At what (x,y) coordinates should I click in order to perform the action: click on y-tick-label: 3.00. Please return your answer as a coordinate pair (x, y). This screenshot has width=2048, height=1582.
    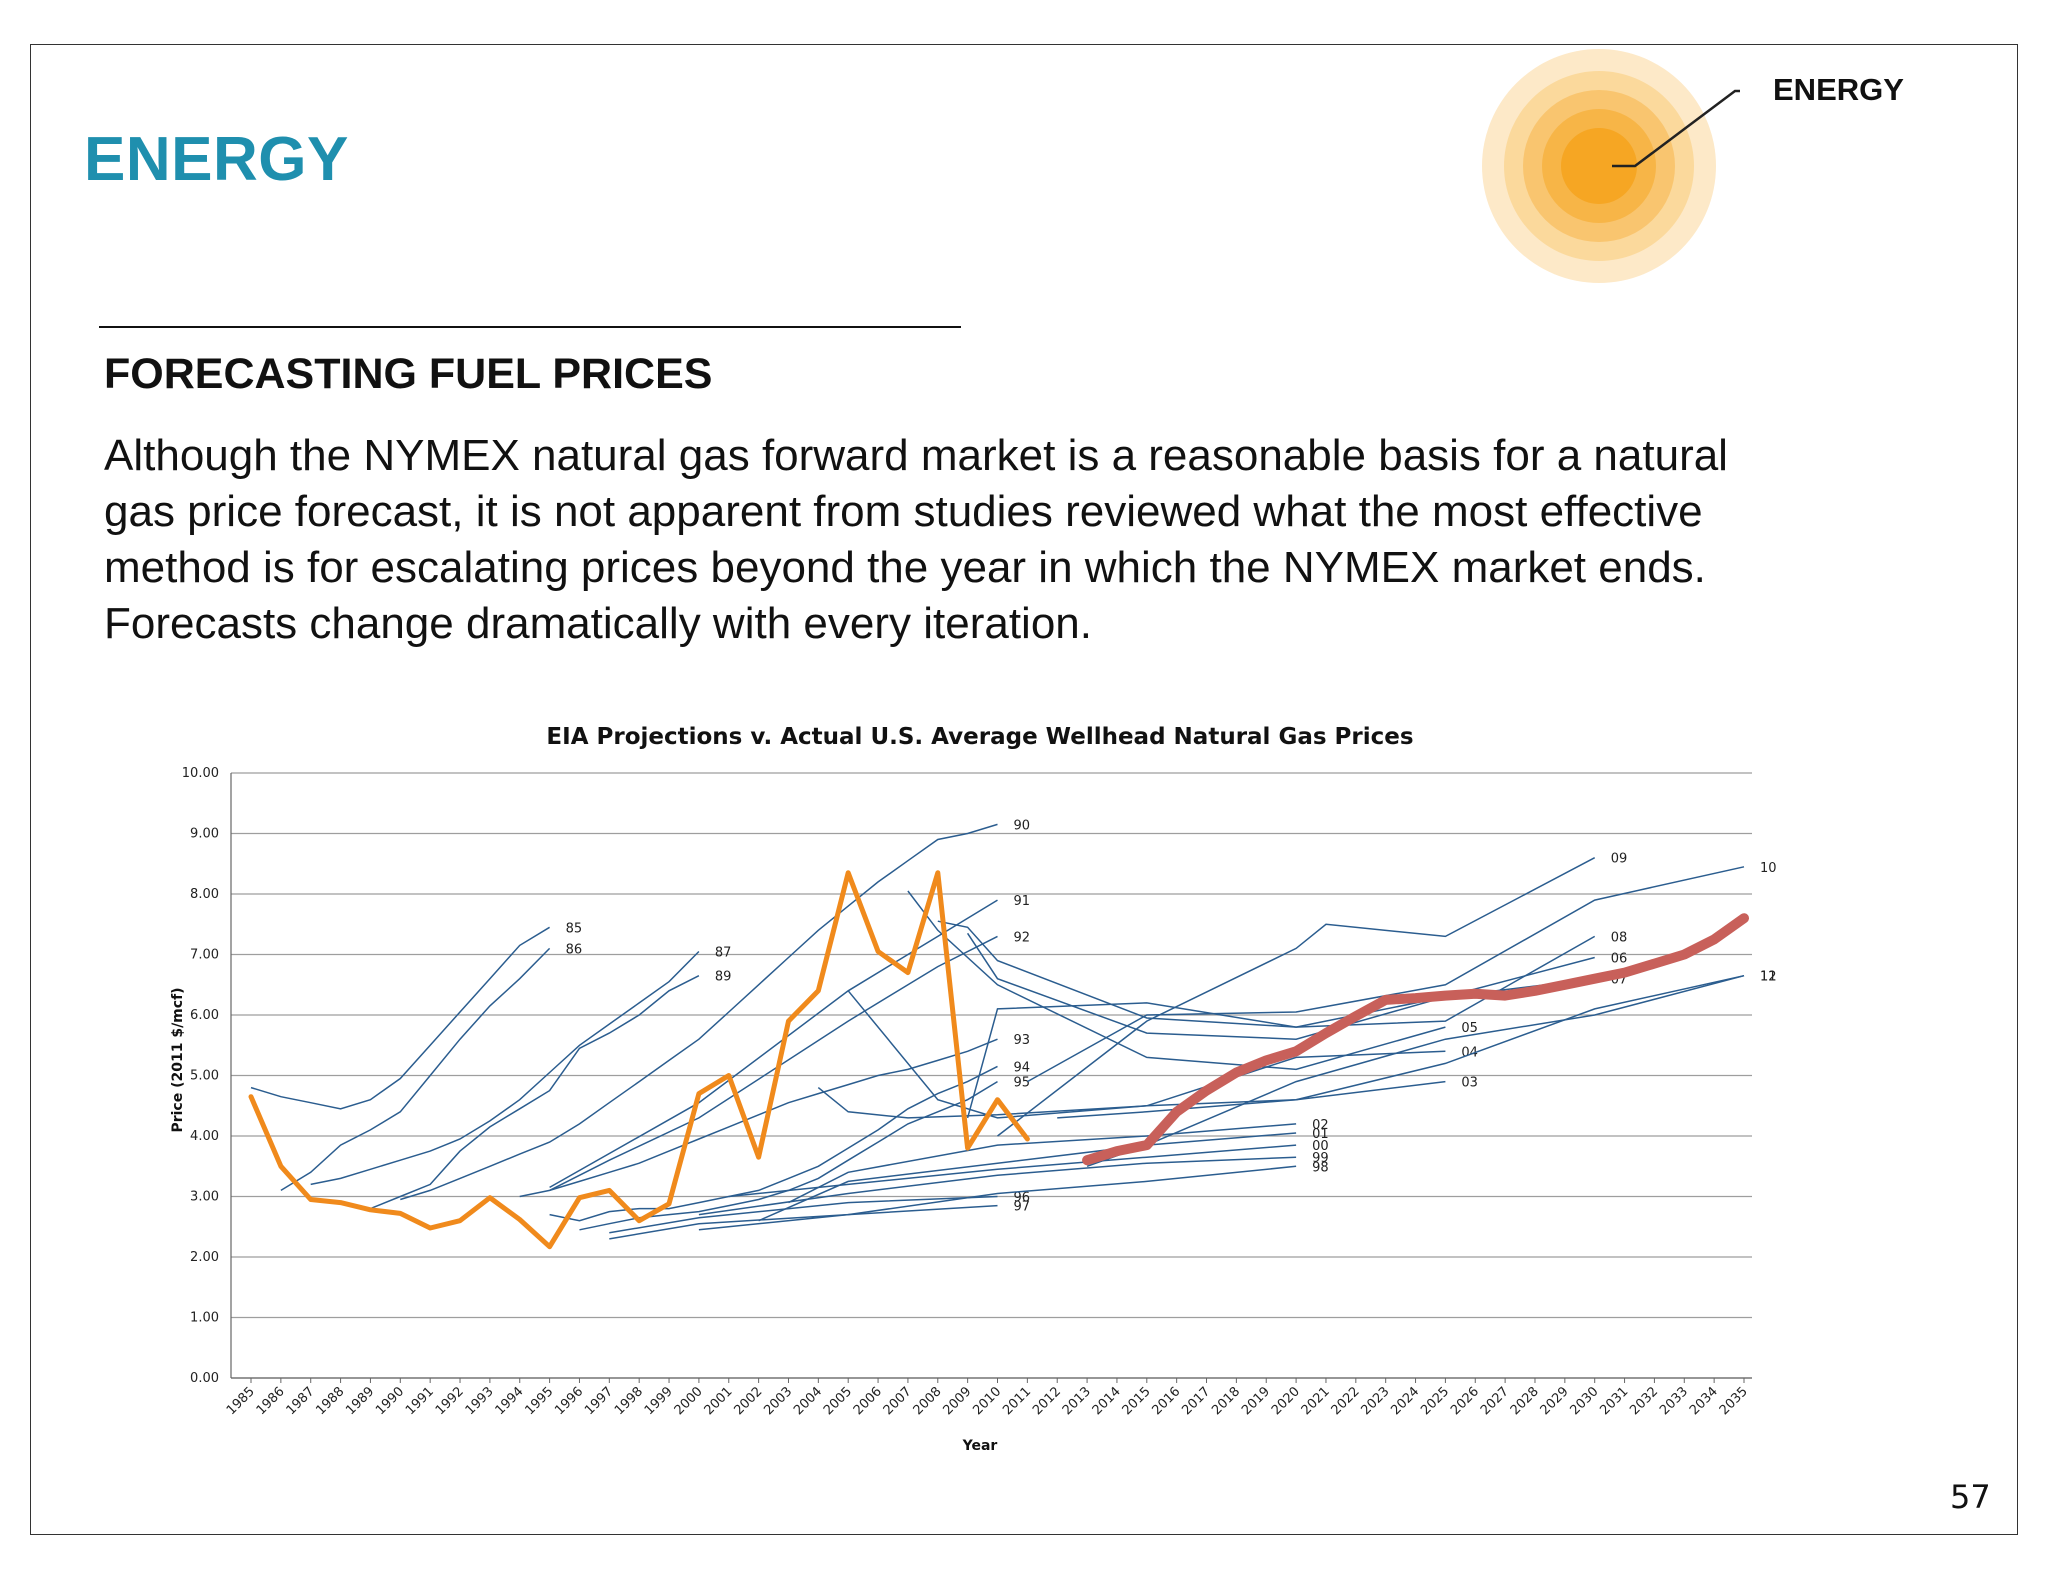
    Looking at the image, I should click on (204, 1197).